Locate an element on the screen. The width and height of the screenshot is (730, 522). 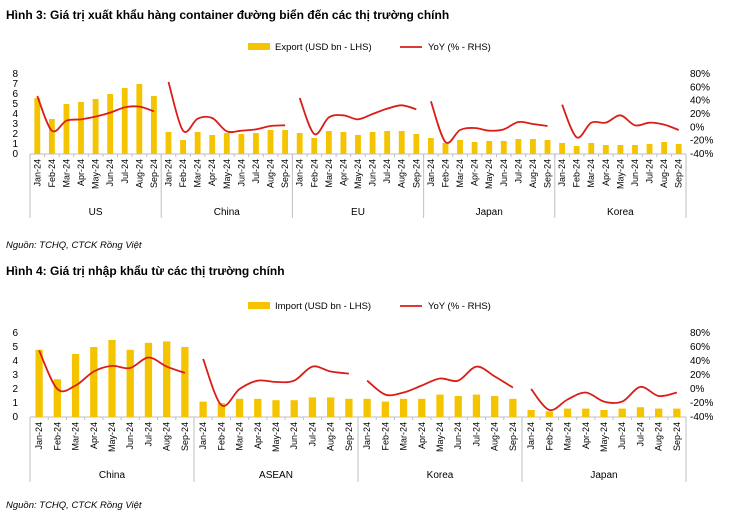
c2-yoy-line-korea is located at coordinates (440, 381).